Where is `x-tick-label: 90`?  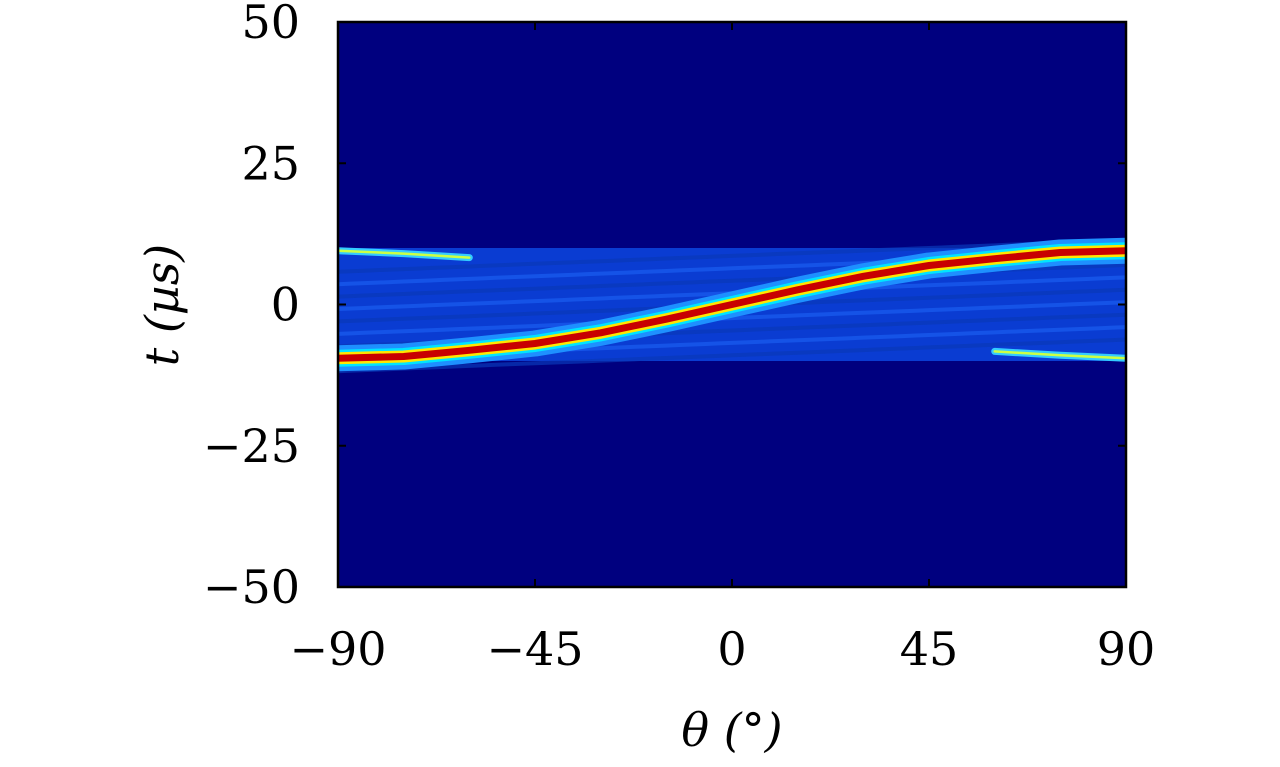 x-tick-label: 90 is located at coordinates (1126, 649).